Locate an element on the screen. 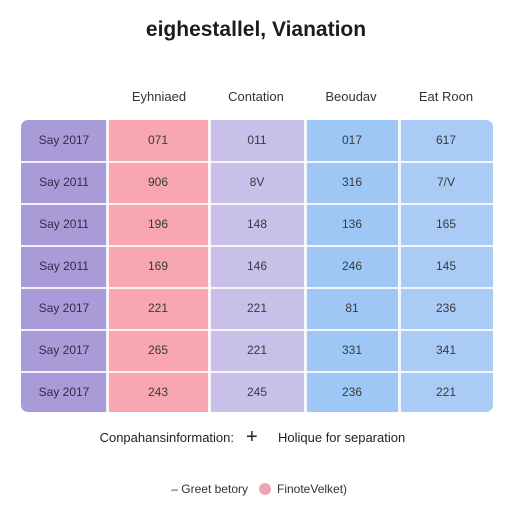  table-cell: 145 is located at coordinates (446, 266).